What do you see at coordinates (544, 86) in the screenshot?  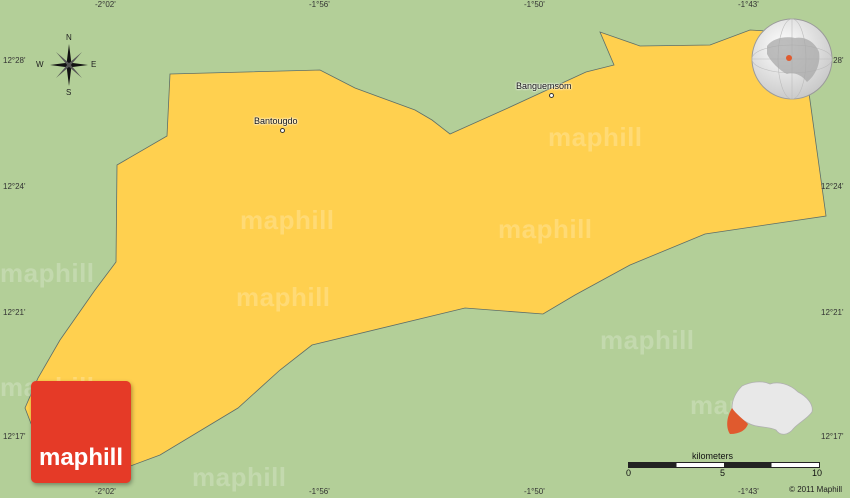 I see `place-label-banguemsom: Banguemsom` at bounding box center [544, 86].